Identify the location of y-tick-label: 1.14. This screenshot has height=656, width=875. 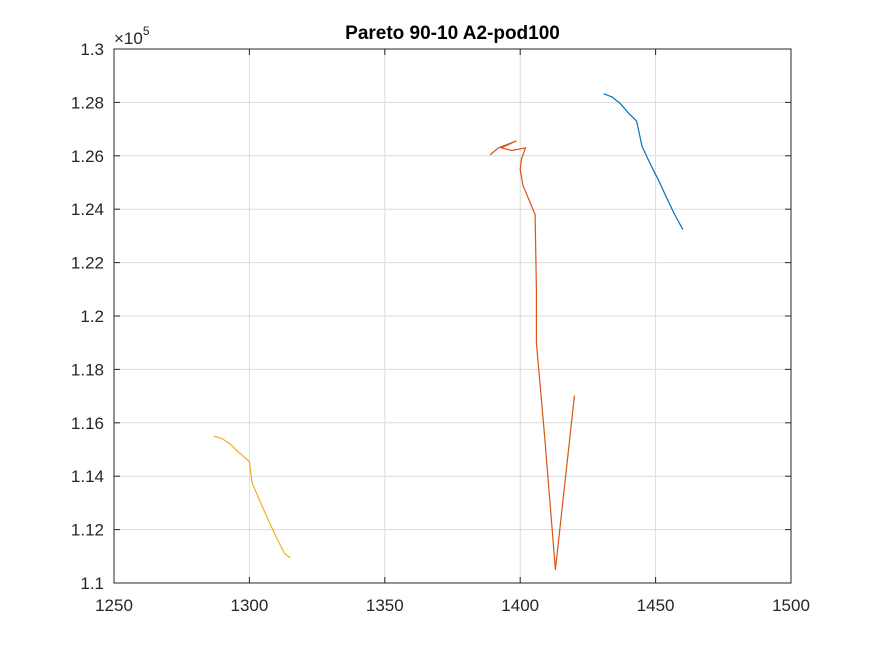
(87, 476).